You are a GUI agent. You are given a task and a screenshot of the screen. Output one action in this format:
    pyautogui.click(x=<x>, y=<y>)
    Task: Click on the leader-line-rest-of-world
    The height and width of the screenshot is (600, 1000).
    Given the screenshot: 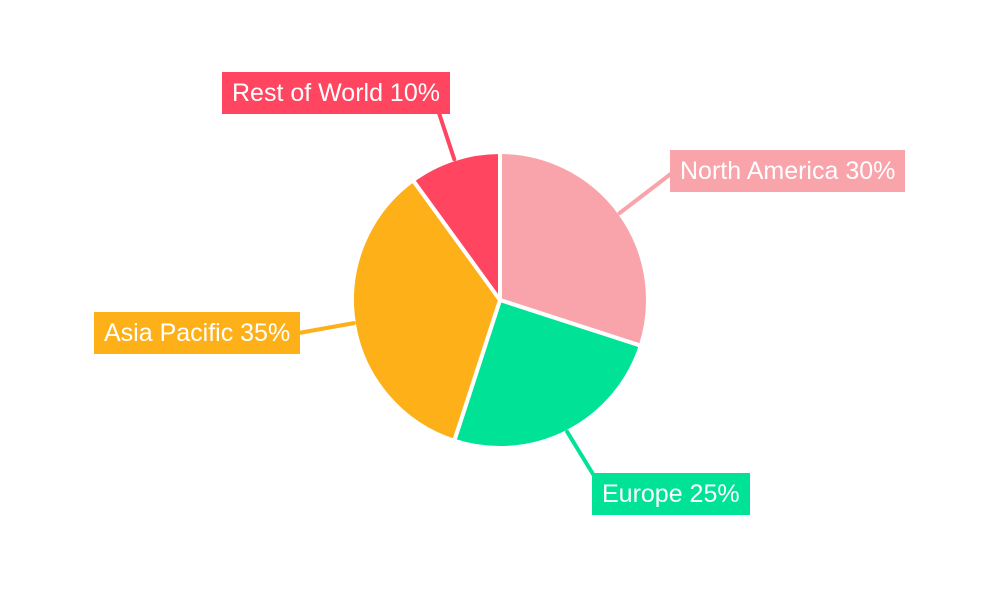 What is the action you would take?
    pyautogui.click(x=446, y=135)
    